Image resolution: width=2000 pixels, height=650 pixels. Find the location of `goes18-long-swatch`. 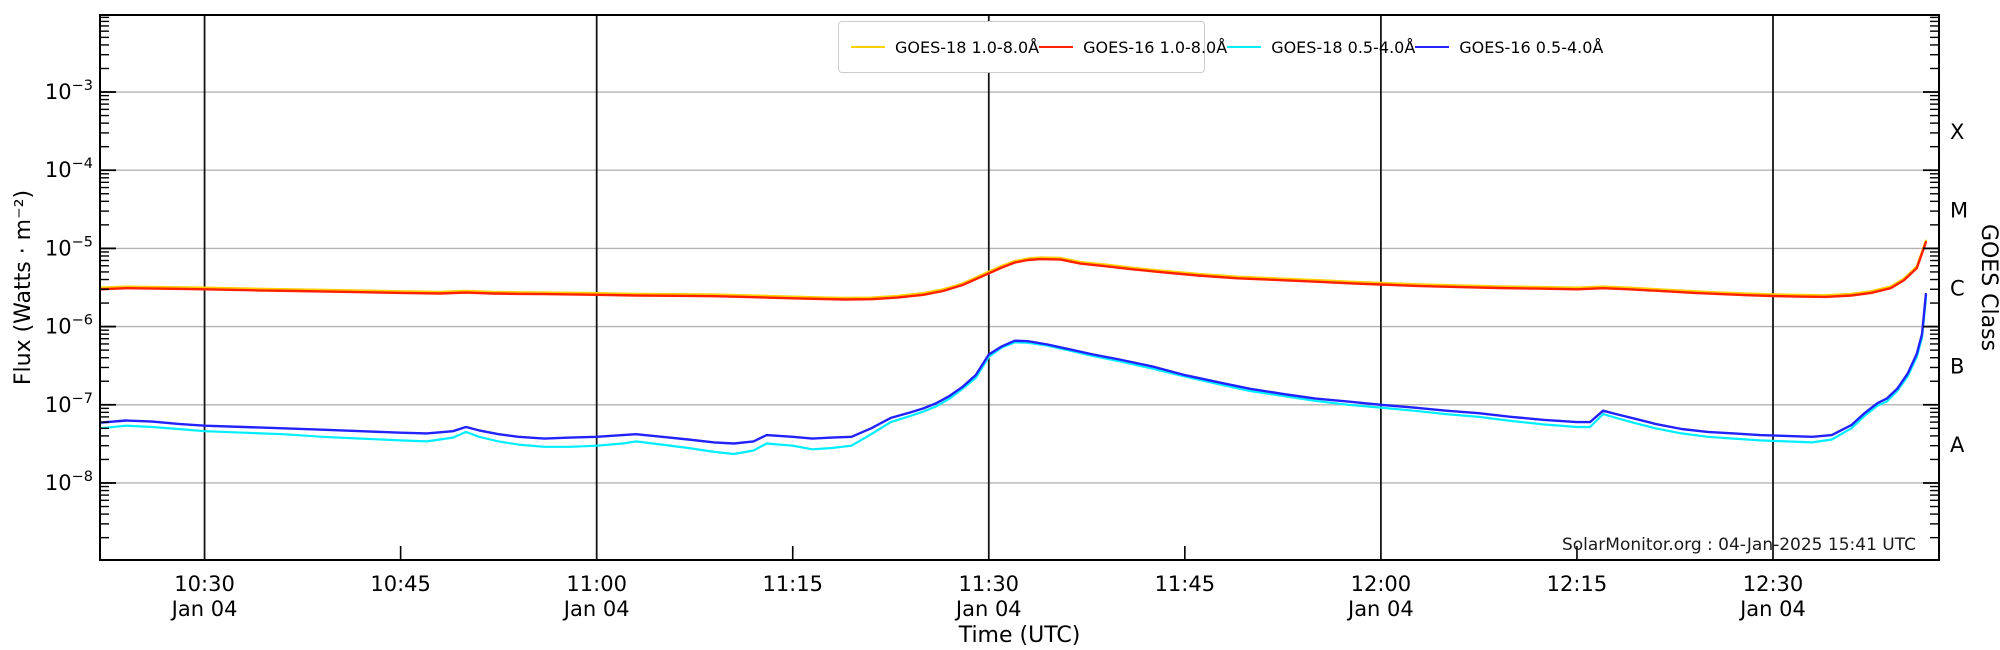

goes18-long-swatch is located at coordinates (868, 47).